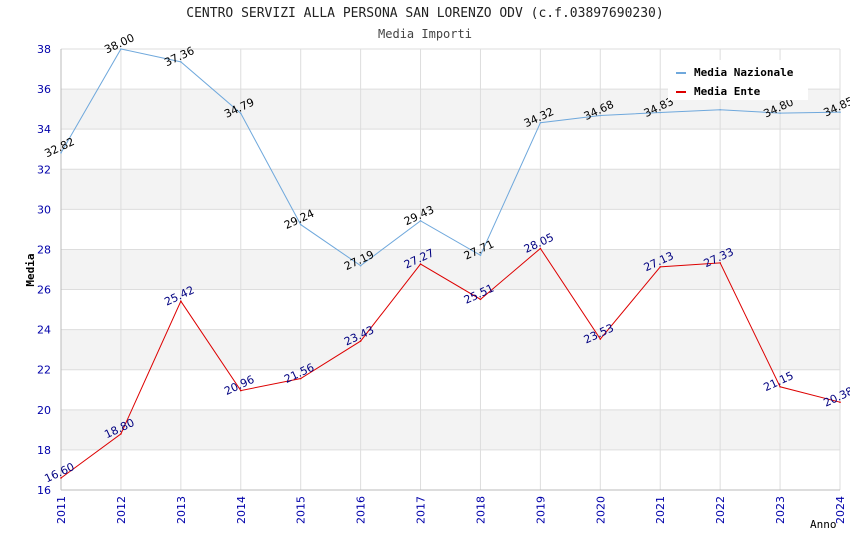 This screenshot has width=850, height=550. I want to click on x-tick-label: 2013, so click(181, 510).